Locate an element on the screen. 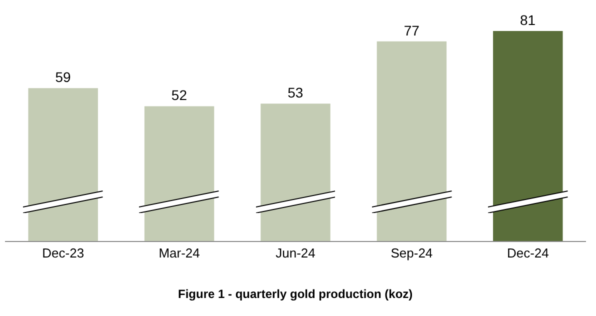 The image size is (596, 316). data-label: 81 is located at coordinates (528, 20).